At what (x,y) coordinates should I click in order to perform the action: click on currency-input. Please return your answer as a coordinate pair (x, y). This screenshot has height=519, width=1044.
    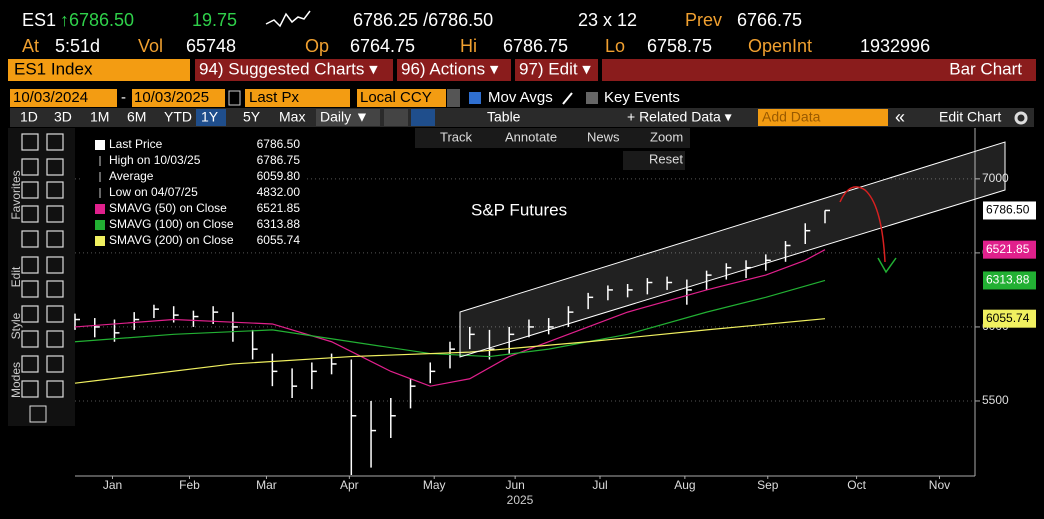
    Looking at the image, I should click on (401, 98).